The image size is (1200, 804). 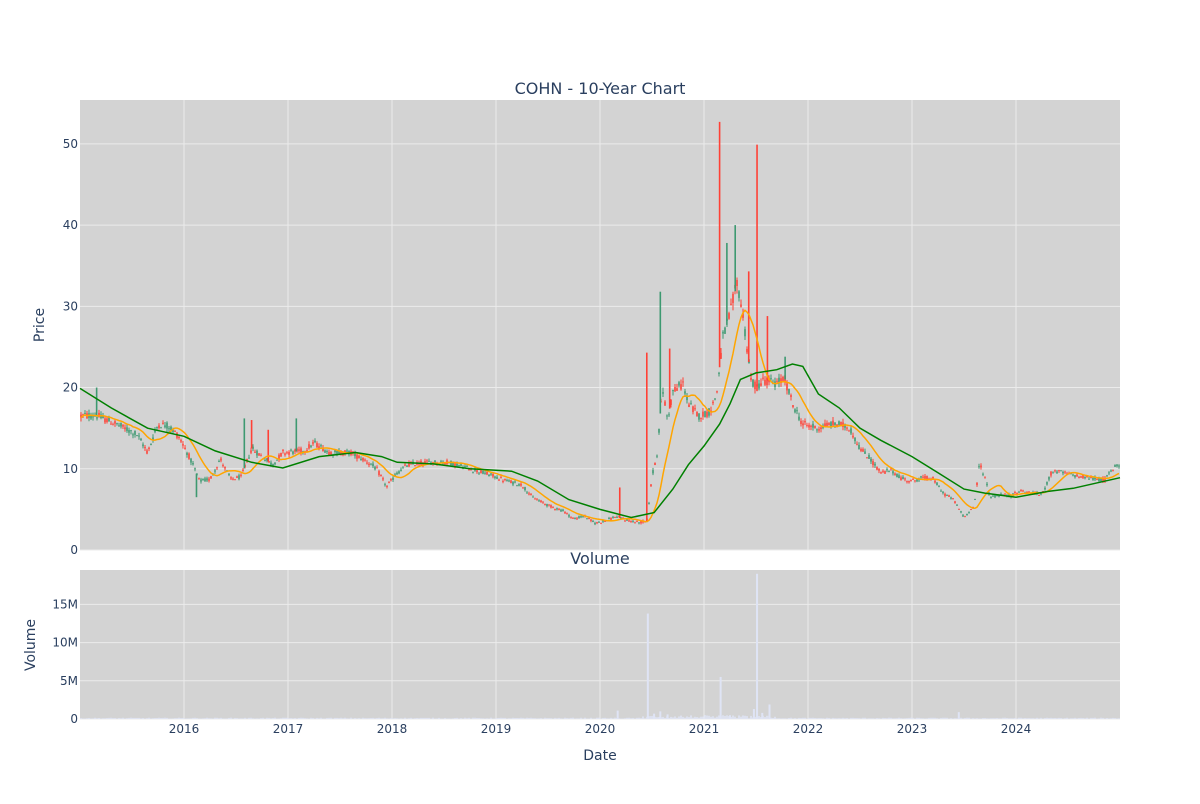 I want to click on volume-spike, so click(x=660, y=715).